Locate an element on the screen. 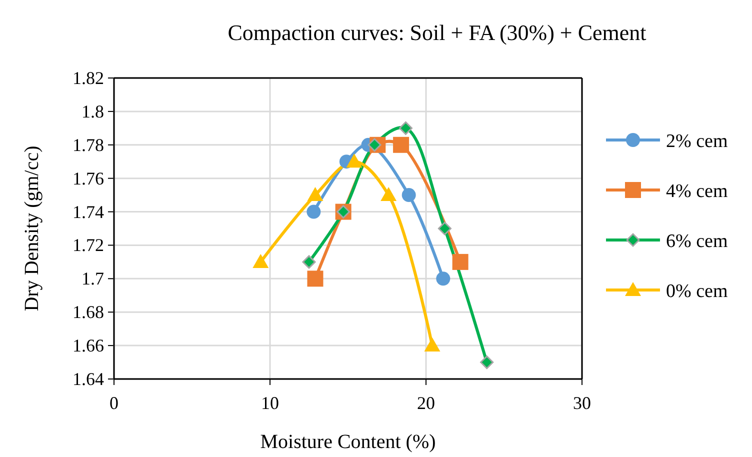 The width and height of the screenshot is (752, 457). y-tick-label: 1.64 is located at coordinates (88, 379).